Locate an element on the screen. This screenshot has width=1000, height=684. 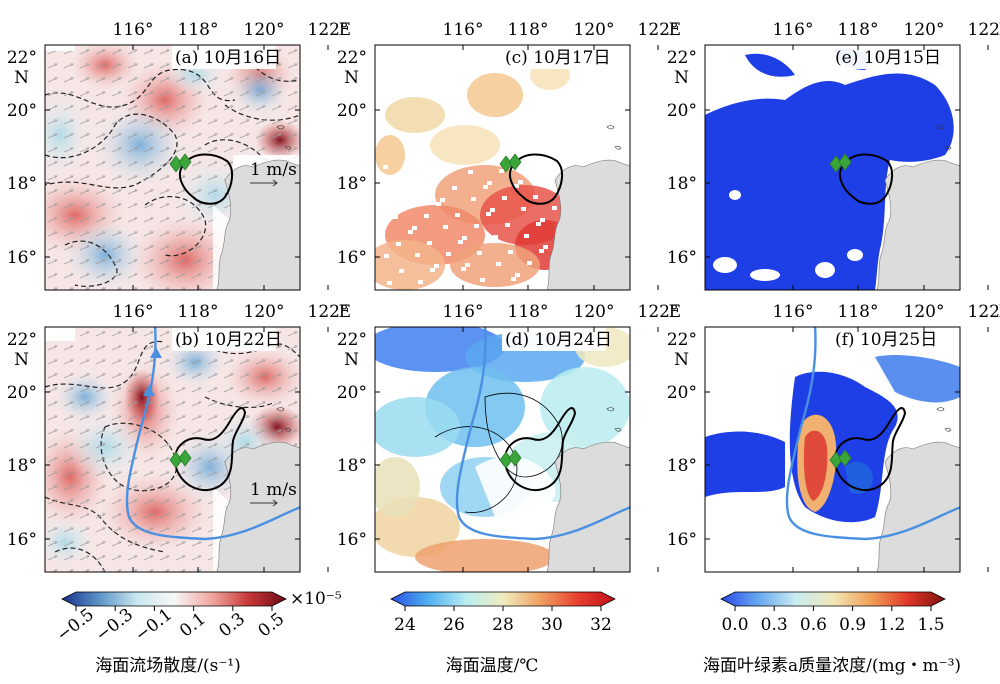
panel-title: (a) 10月16日 is located at coordinates (228, 58).